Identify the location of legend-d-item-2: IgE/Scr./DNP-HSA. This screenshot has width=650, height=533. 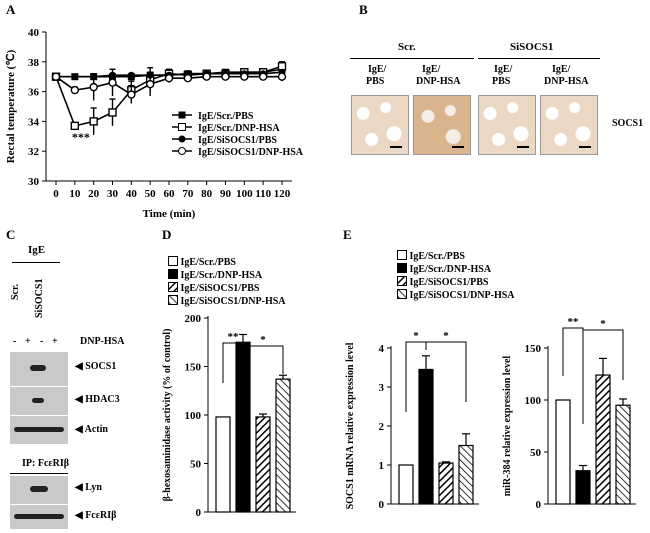
(215, 275).